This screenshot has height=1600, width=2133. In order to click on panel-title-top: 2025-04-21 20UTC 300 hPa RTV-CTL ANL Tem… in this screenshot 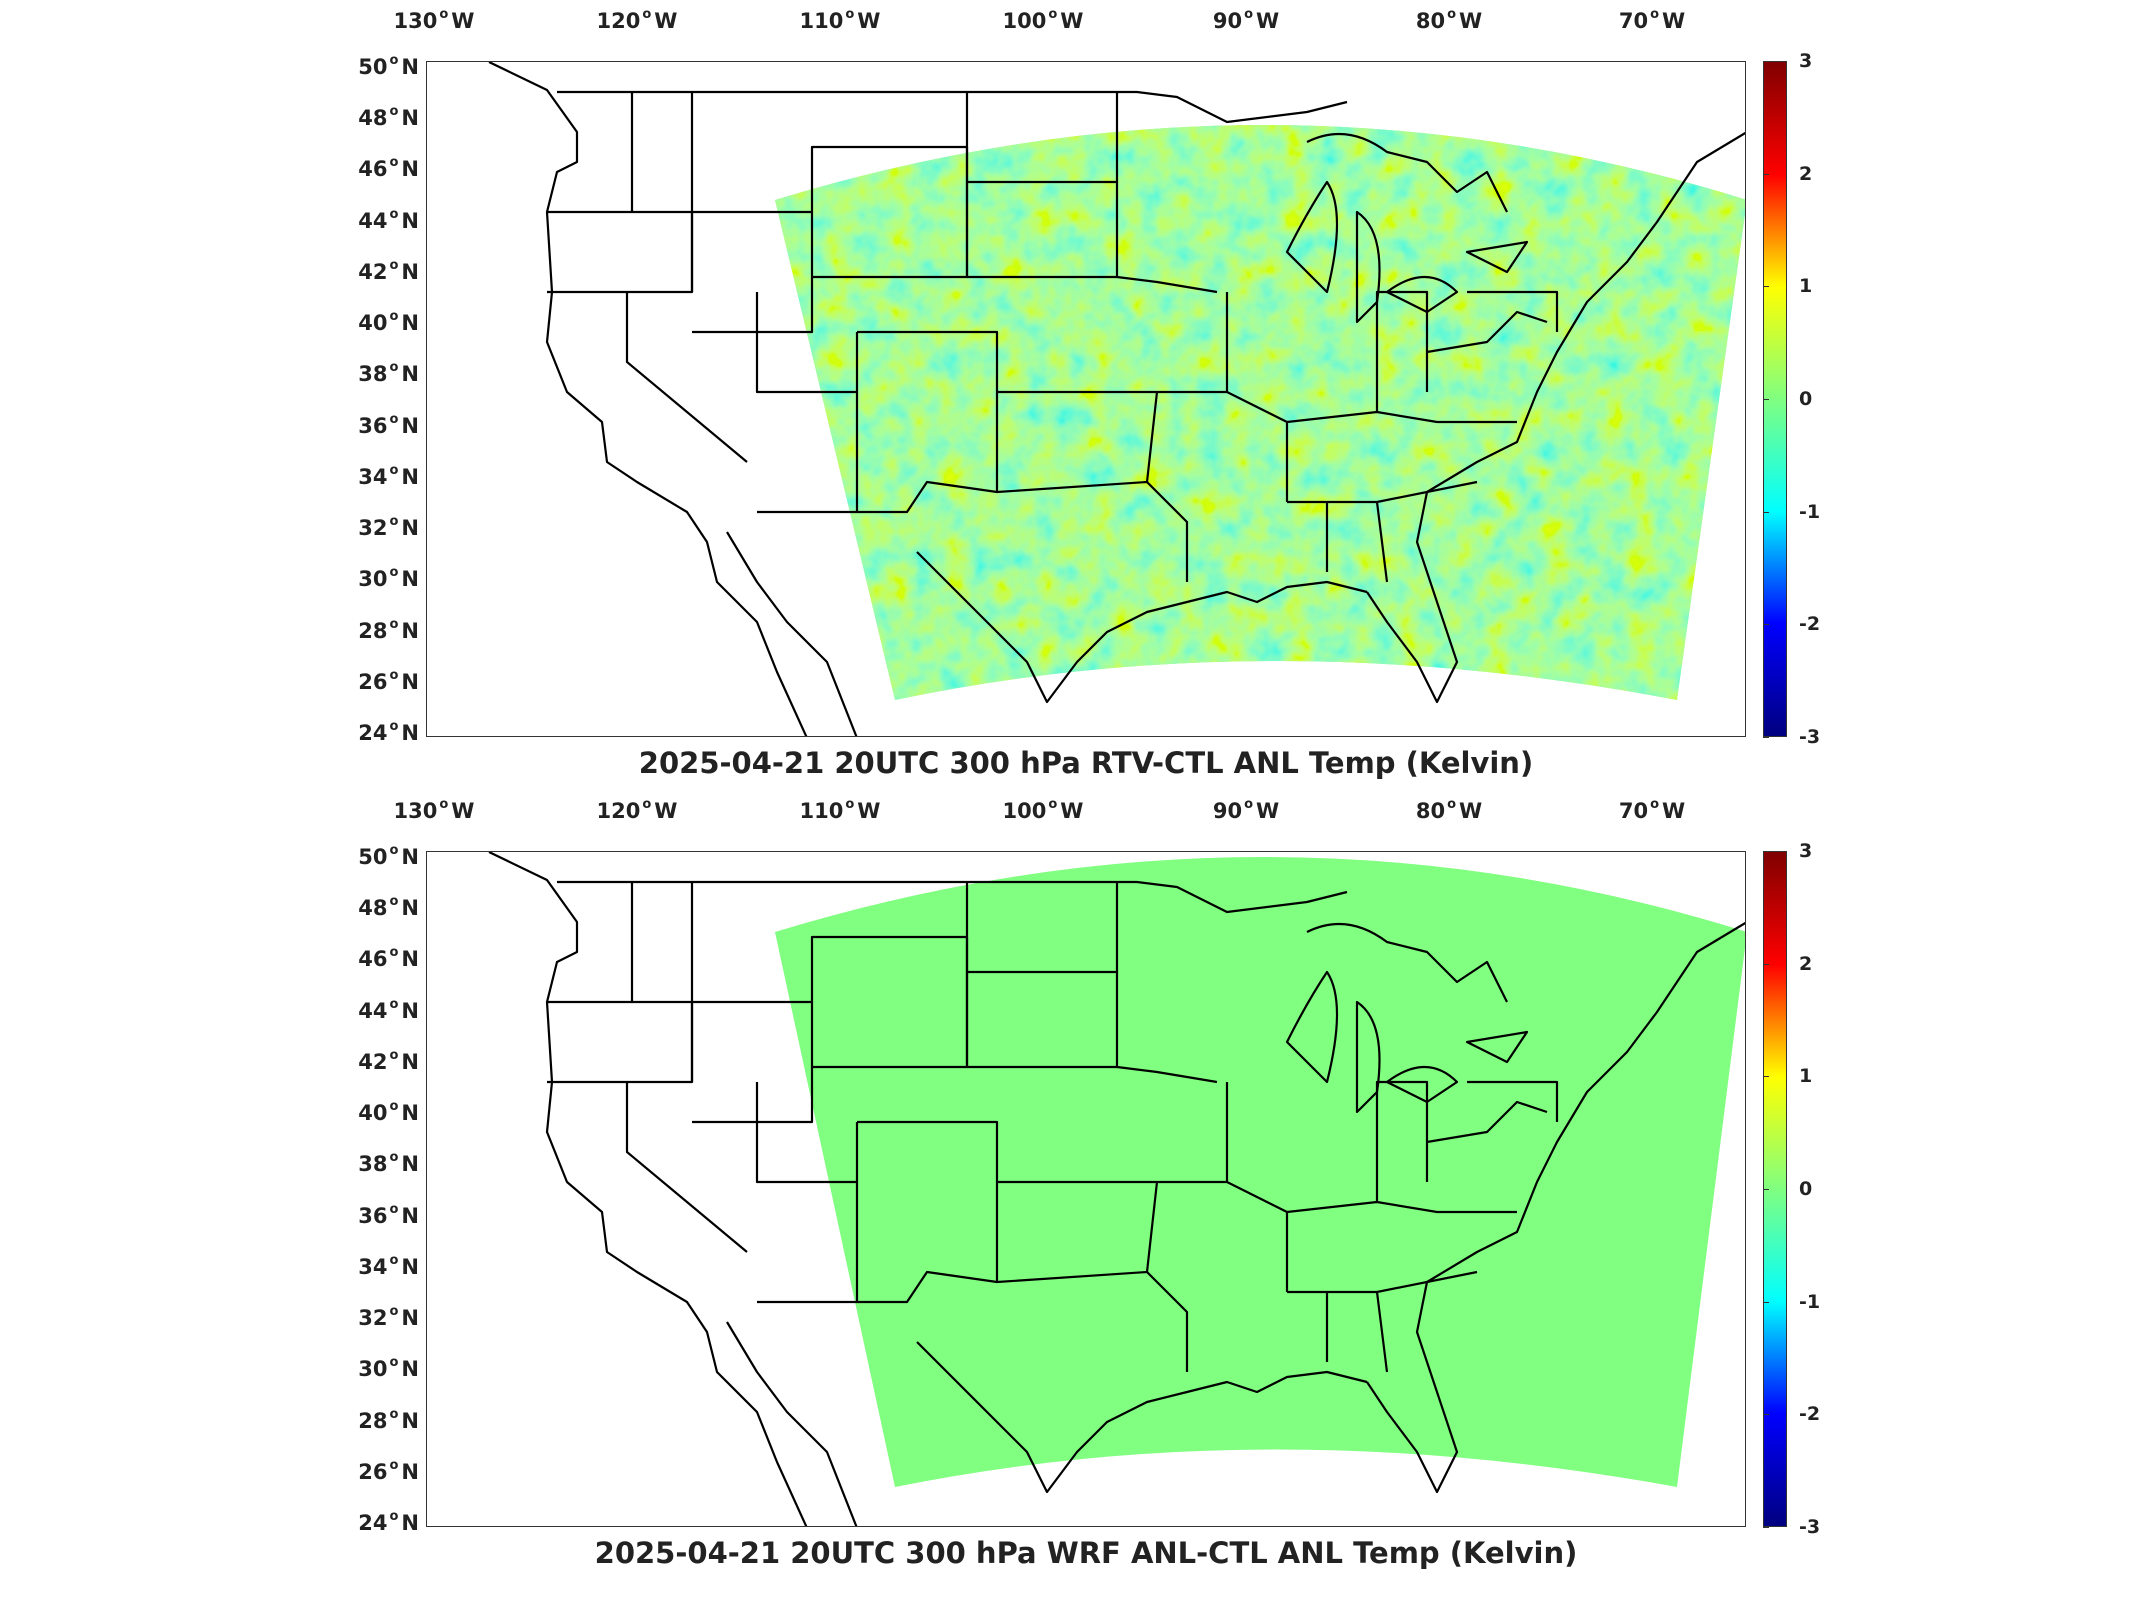, I will do `click(1086, 763)`.